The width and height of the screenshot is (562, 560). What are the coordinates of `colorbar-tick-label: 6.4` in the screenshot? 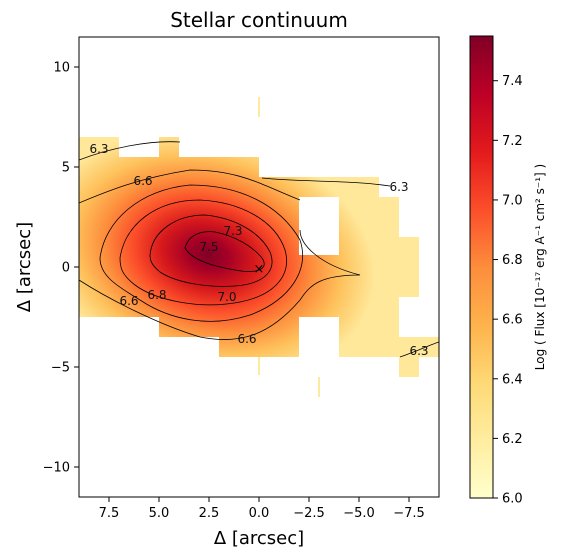 It's located at (512, 379).